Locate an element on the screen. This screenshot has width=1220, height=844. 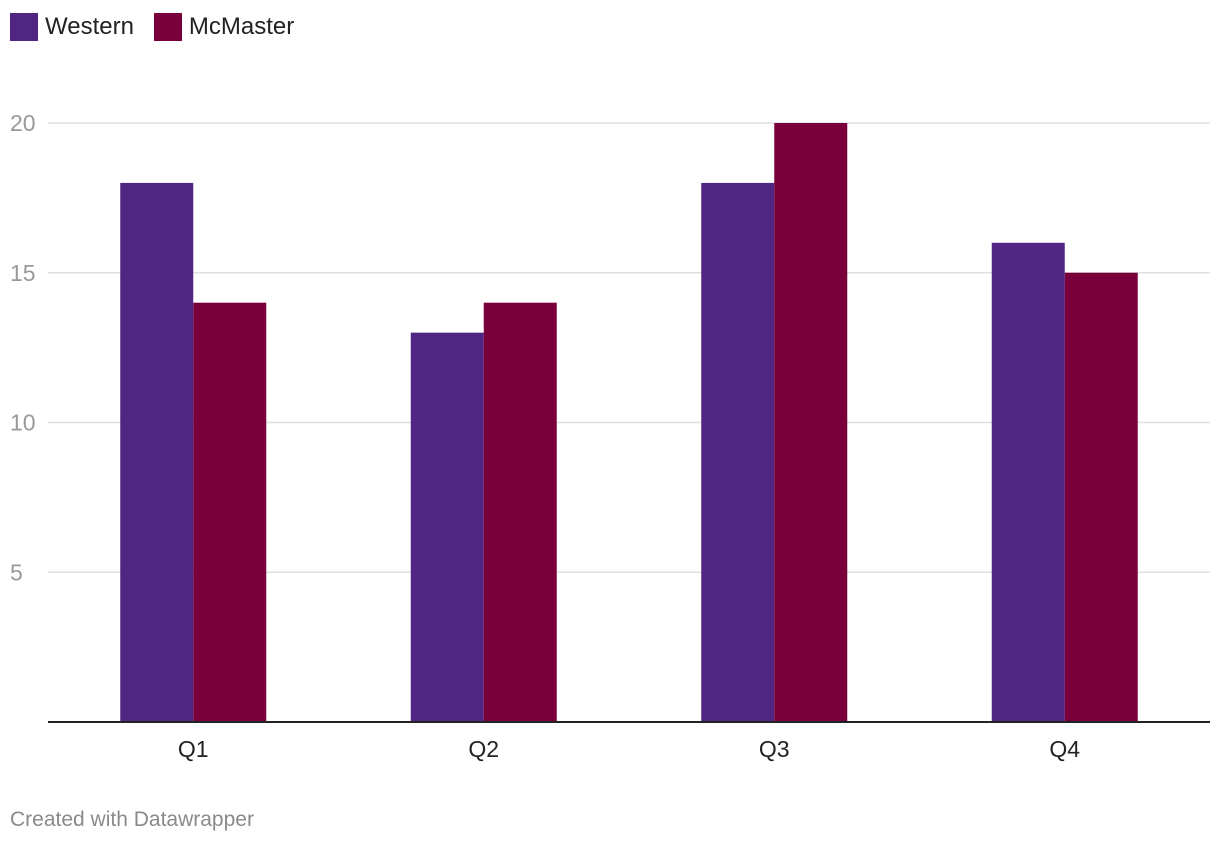
bar-mcmaster-q4 is located at coordinates (1101, 497).